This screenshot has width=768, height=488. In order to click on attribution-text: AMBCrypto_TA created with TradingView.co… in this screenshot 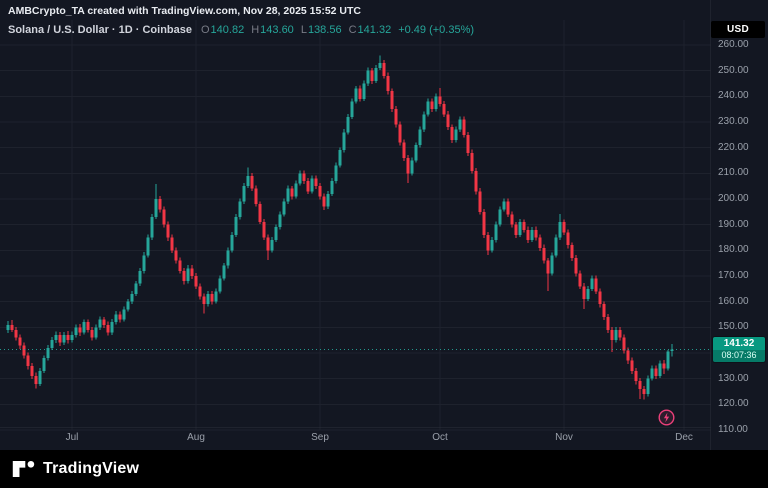, I will do `click(185, 11)`.